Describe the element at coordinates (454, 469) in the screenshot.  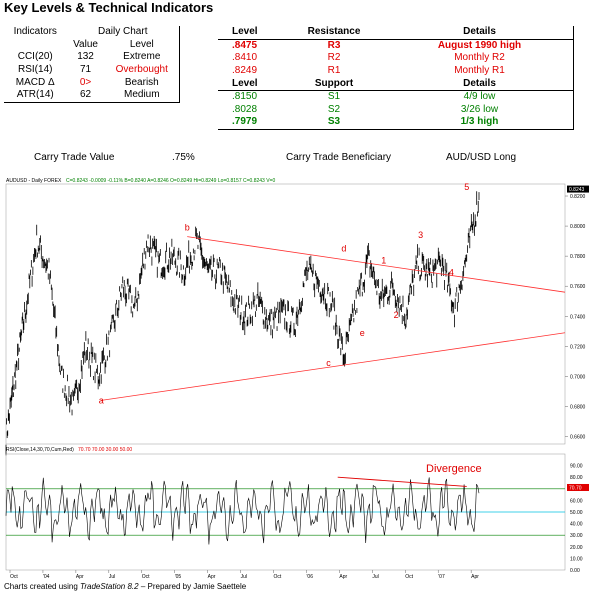
I see `divergence-annotation: Divergence` at that location.